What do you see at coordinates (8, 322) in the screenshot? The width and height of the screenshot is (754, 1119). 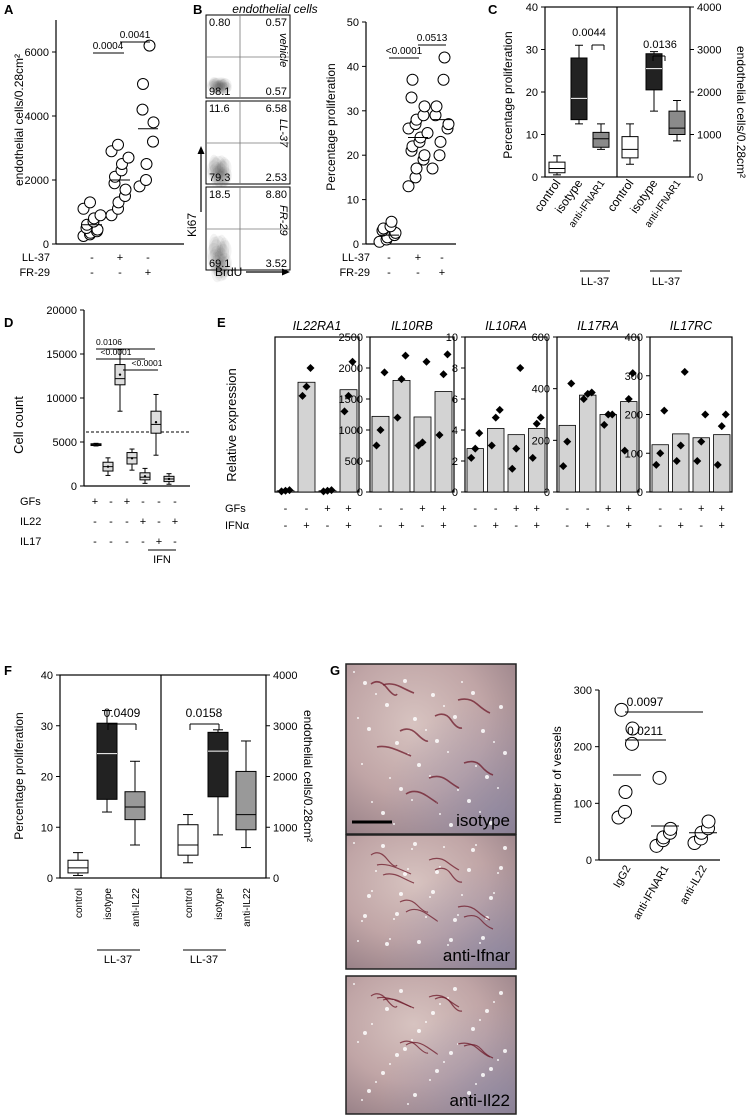 I see `panel-label-d: D` at bounding box center [8, 322].